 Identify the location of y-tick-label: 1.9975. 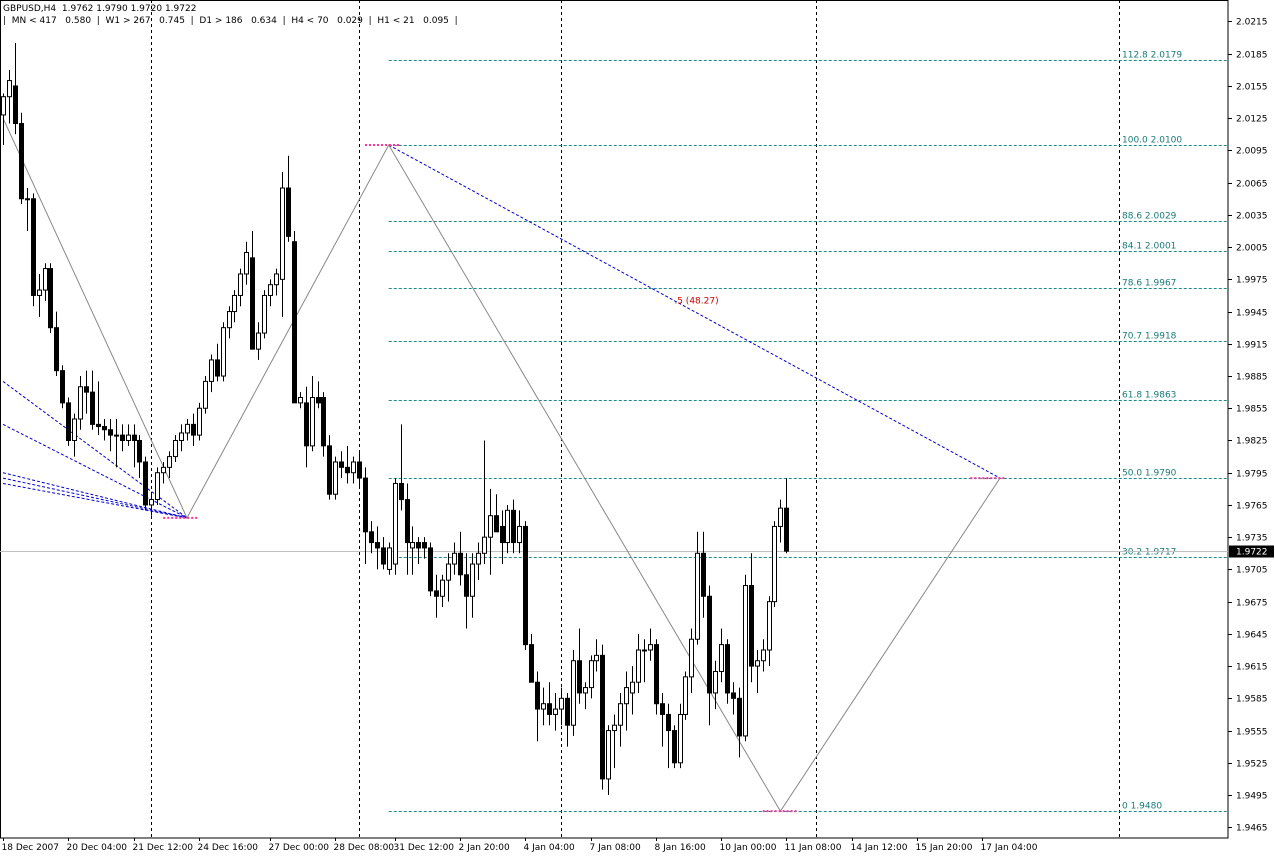
(1252, 281).